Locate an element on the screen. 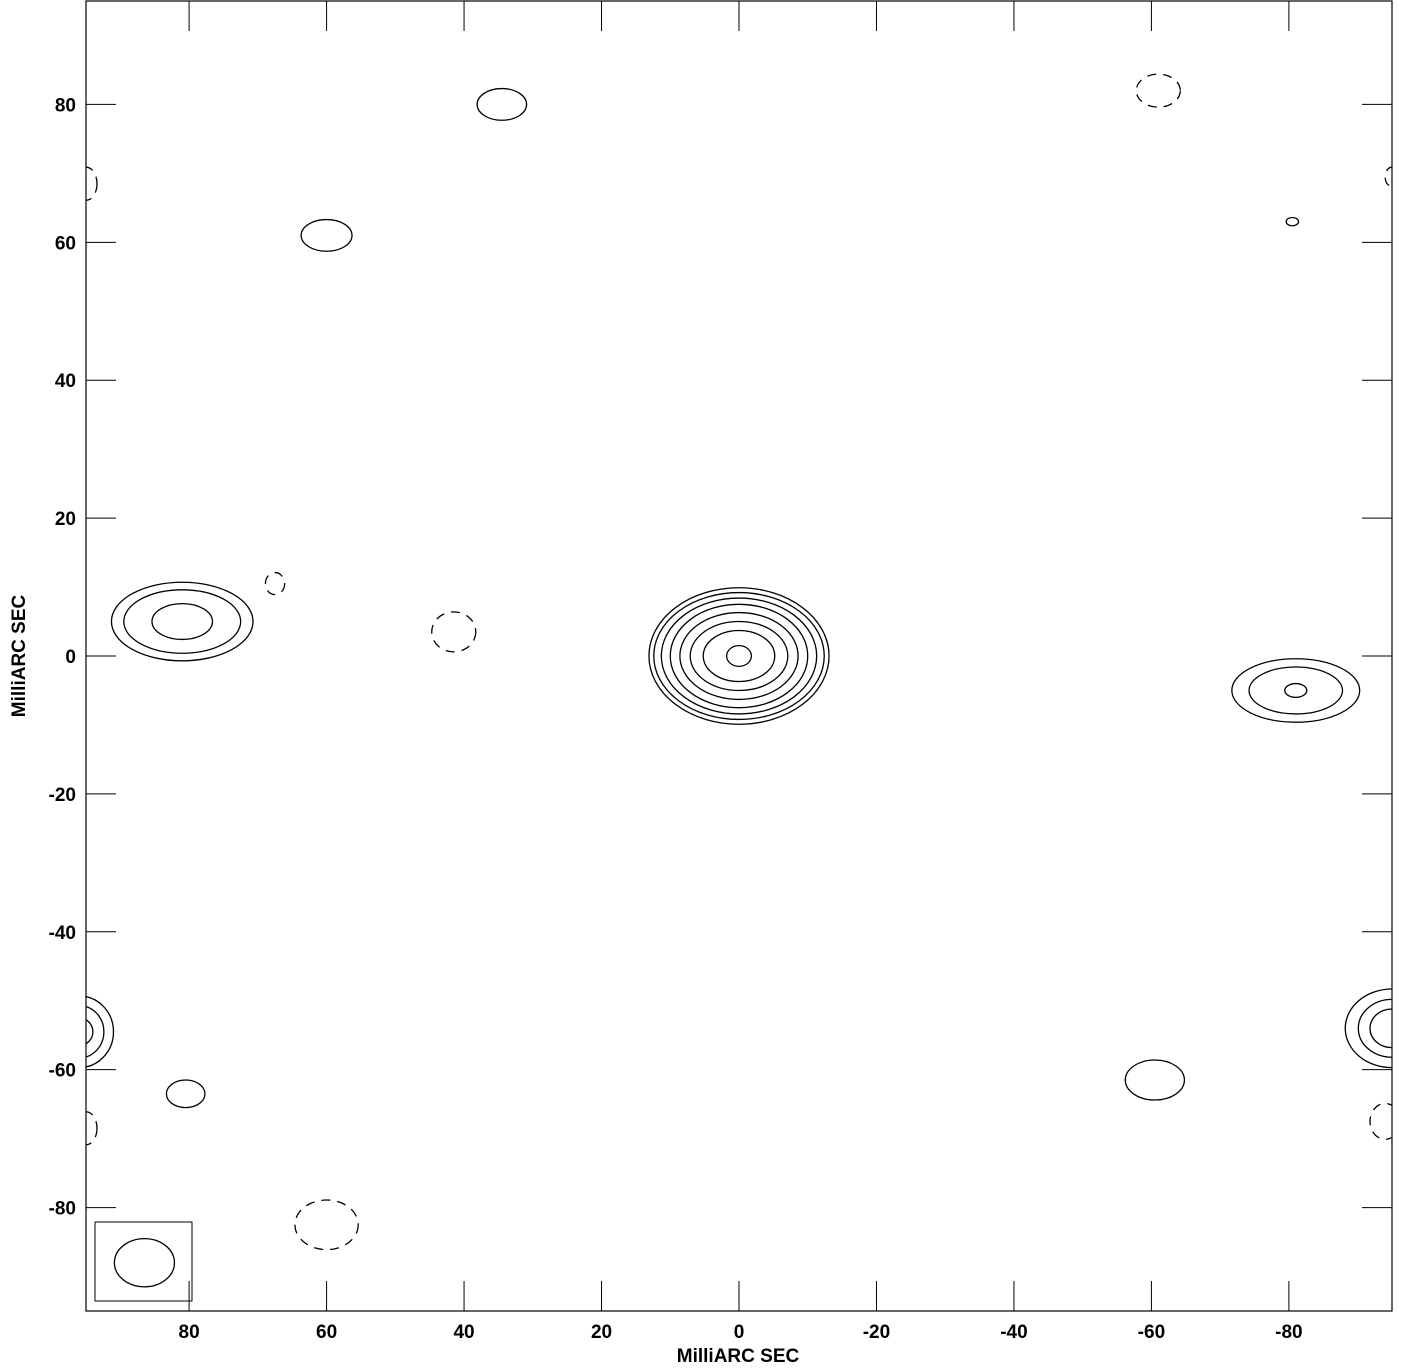  x-tick-labels: 80 60 40 20 0 -20 -40 -60 -80 is located at coordinates (741, 1332).